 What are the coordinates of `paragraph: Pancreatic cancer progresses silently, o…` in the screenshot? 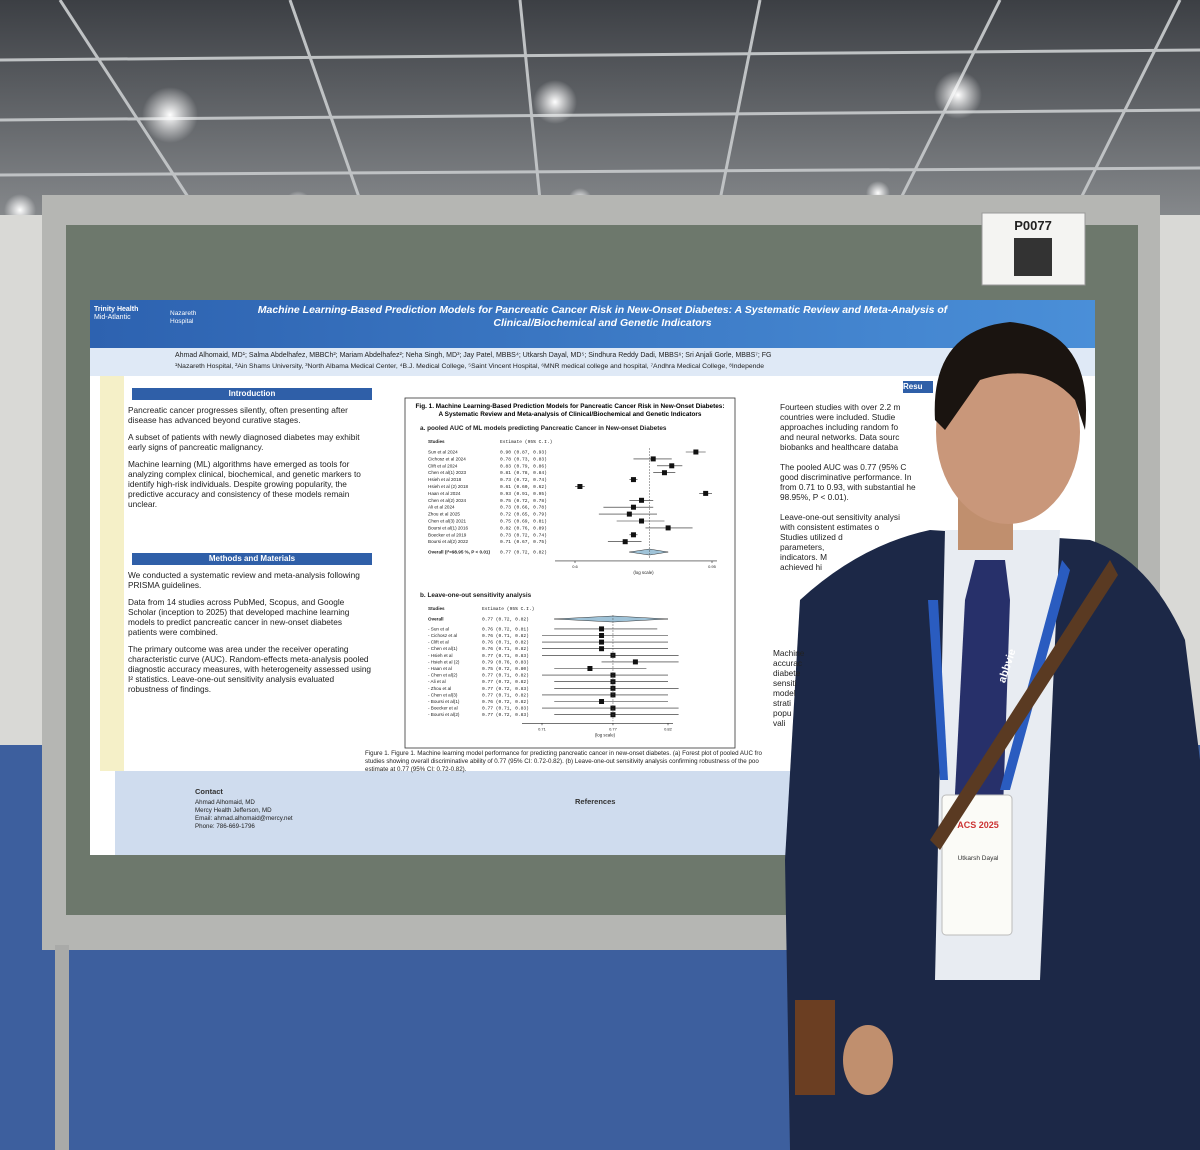 It's located at (238, 415).